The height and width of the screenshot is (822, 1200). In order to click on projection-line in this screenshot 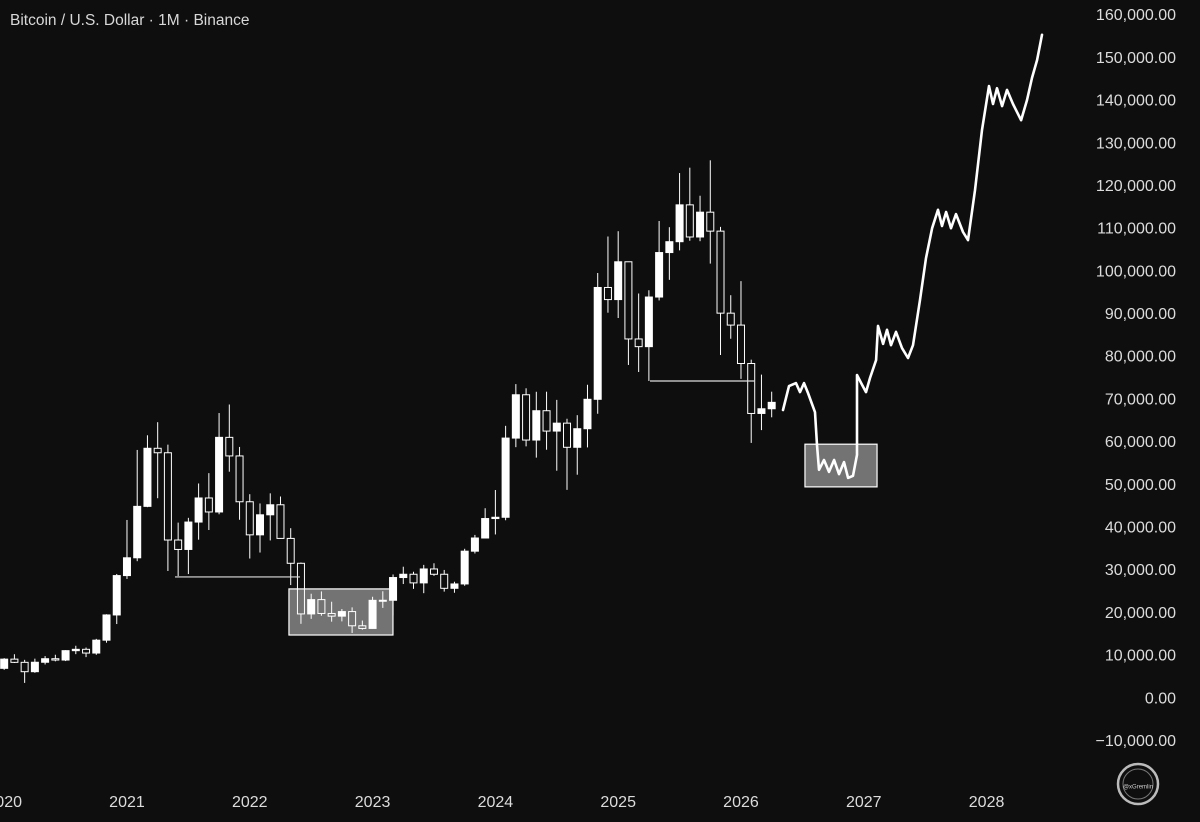, I will do `click(912, 256)`.